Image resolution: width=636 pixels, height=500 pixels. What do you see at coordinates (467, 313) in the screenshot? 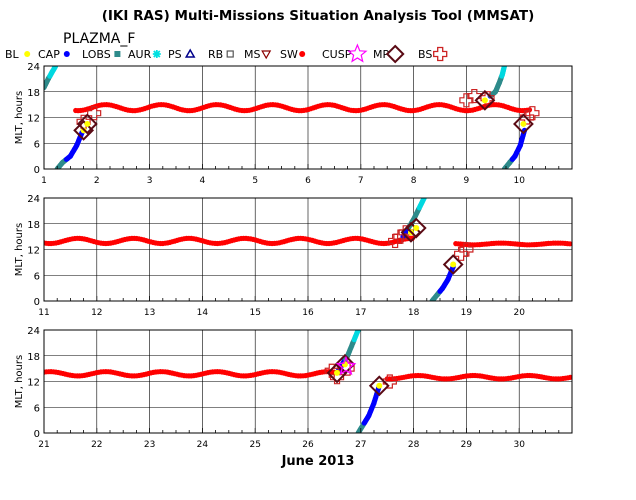
I see `x-tick-label: 19` at bounding box center [467, 313].